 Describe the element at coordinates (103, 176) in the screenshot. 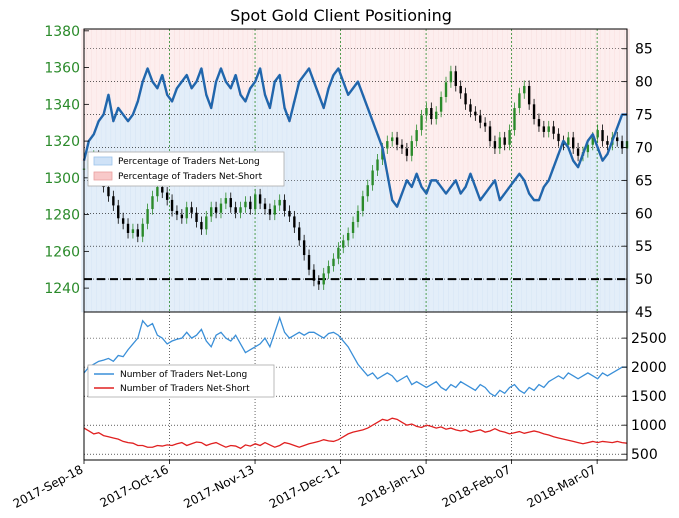

I see `legend-swatch-net-short-pct` at that location.